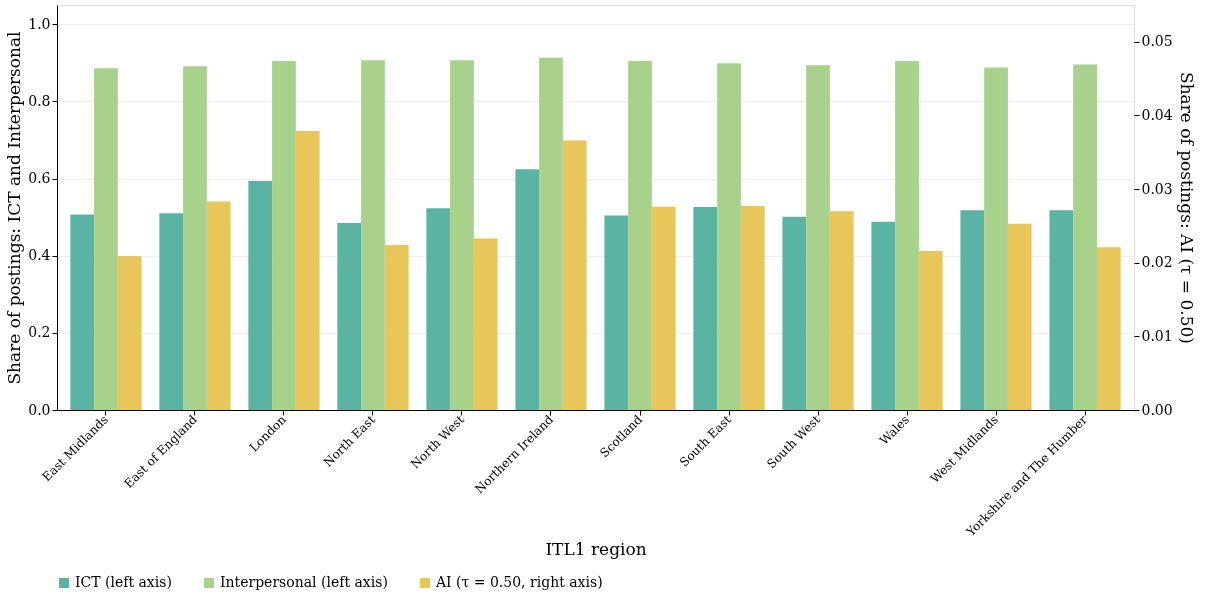  I want to click on y2-tick-label: 0.02, so click(1157, 262).